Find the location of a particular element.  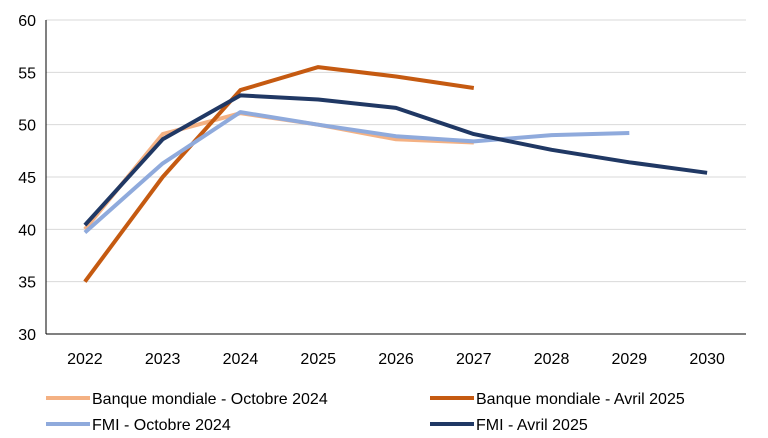

x-tick-label: 2030 is located at coordinates (707, 359).